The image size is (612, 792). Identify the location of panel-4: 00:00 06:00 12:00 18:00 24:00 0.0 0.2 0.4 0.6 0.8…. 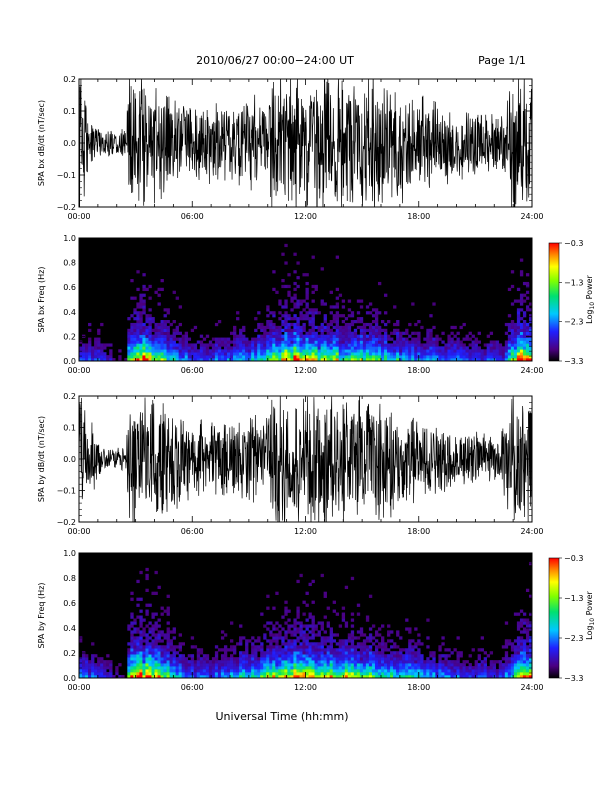
(290, 620).